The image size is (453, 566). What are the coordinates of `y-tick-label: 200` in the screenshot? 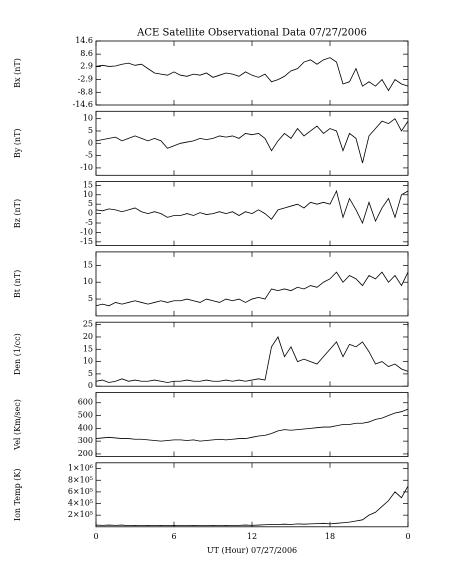 It's located at (85, 453).